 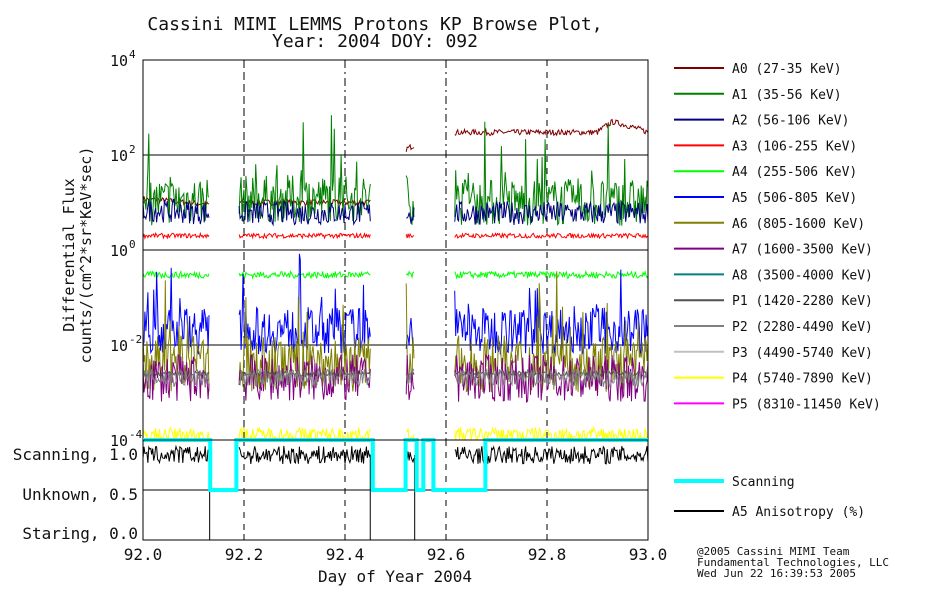 I want to click on chart-subtitle: Year: 2004 DOY: 092, so click(x=375, y=41).